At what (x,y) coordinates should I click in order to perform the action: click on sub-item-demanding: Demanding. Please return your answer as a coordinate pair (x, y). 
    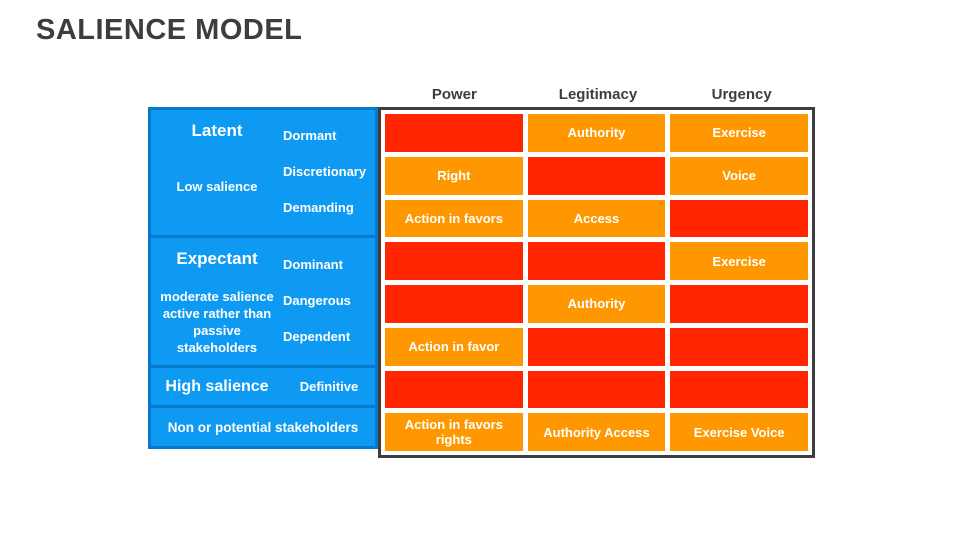
    Looking at the image, I should click on (318, 207).